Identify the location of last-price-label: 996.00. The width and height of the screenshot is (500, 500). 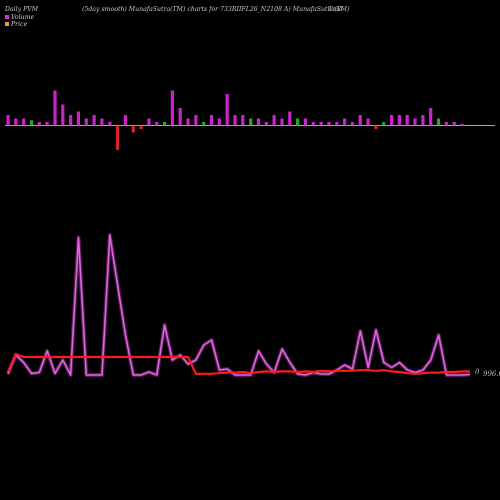
(491, 374).